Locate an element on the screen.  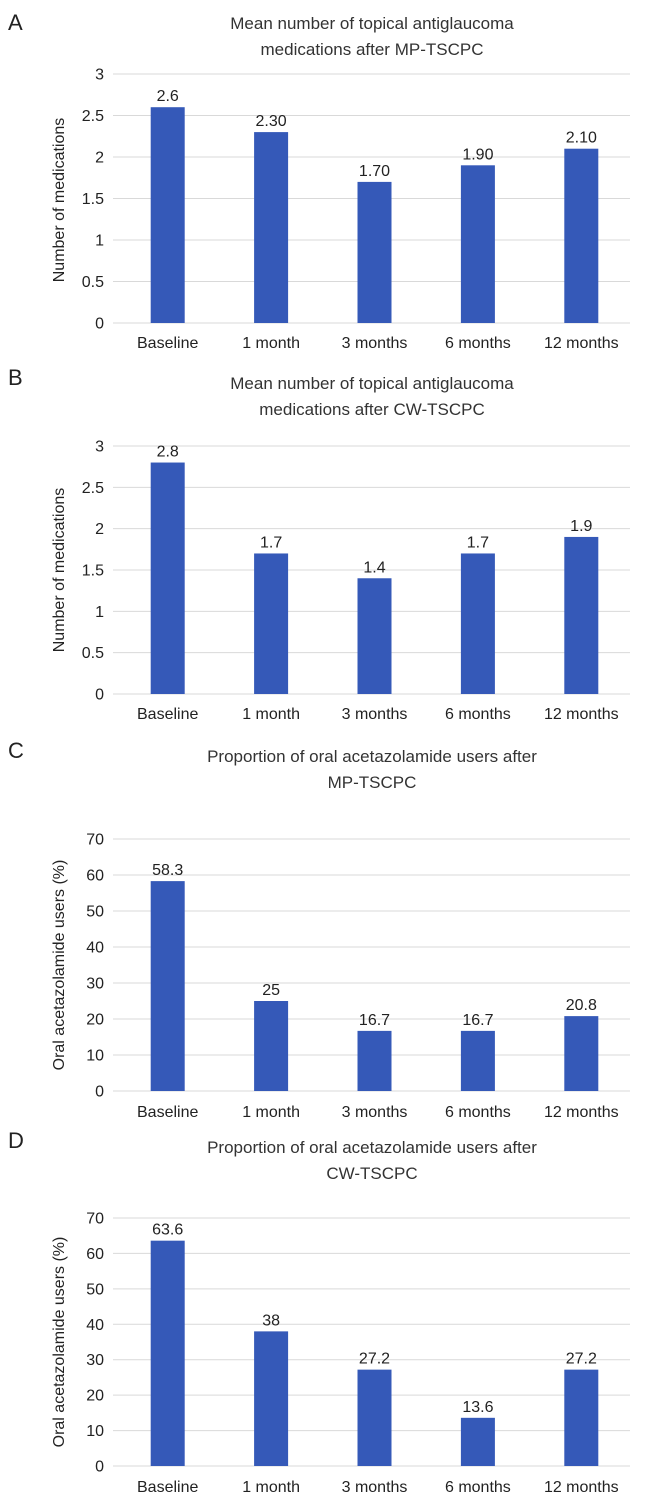
data-label: 2.10 is located at coordinates (581, 138).